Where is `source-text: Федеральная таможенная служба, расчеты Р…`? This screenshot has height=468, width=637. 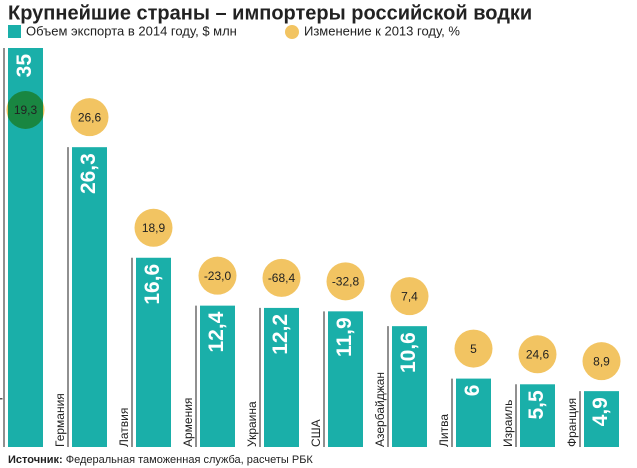 source-text: Федеральная таможенная служба, расчеты Р… is located at coordinates (190, 460).